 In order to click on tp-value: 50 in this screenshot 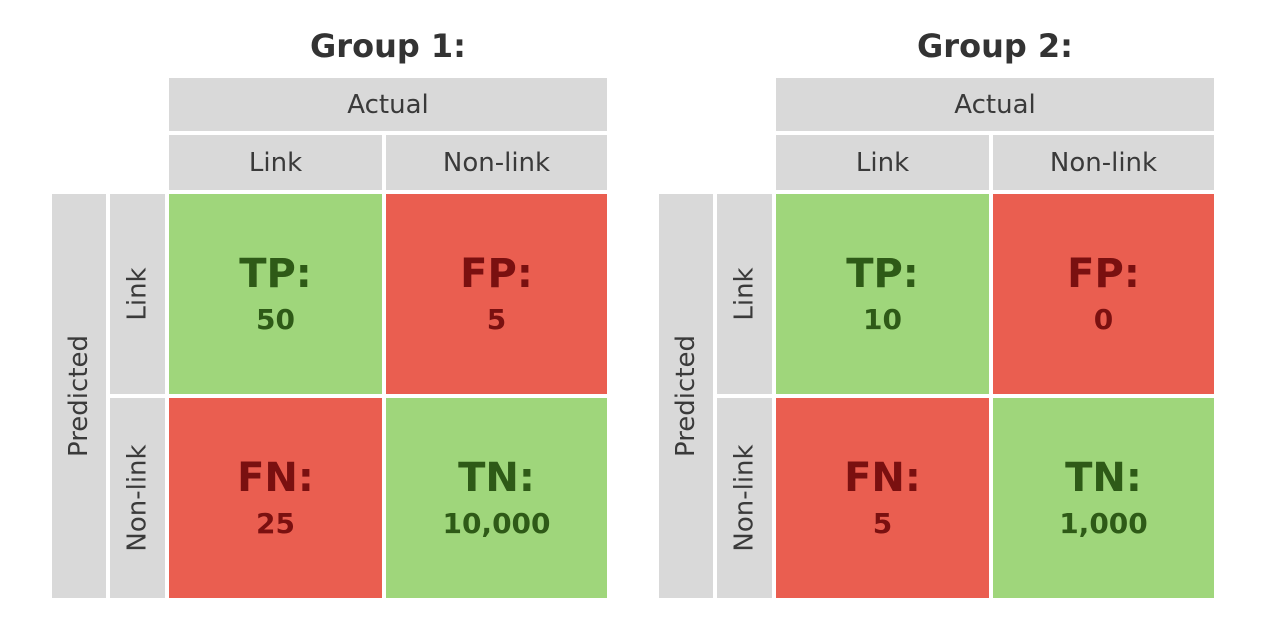, I will do `click(275, 319)`.